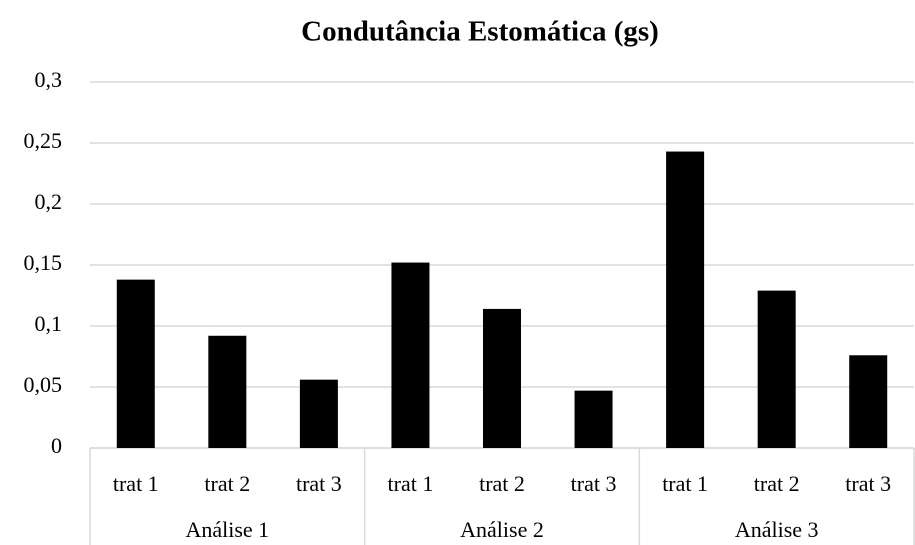 This screenshot has height=545, width=915. What do you see at coordinates (49, 79) in the screenshot?
I see `y-tick-label: 0,3` at bounding box center [49, 79].